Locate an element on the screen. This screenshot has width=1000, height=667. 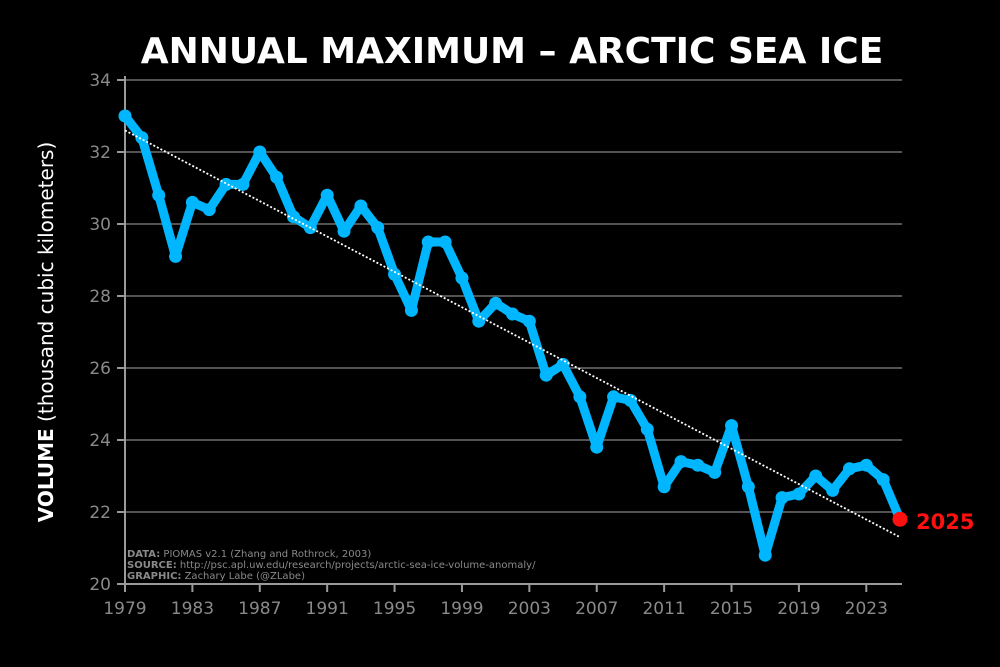
y-axis-ticks: 20 22 24 26 28 30 32 34 is located at coordinates (107, 333).